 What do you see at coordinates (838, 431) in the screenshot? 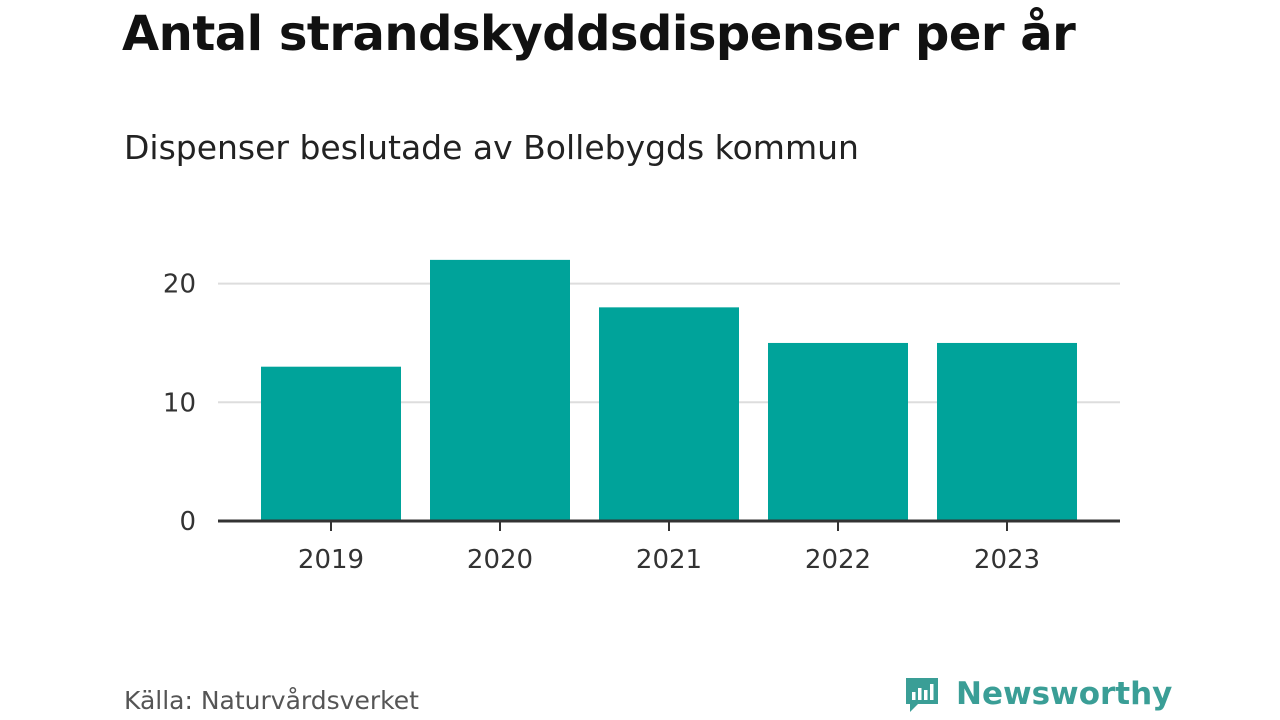
I see `bar-2022` at bounding box center [838, 431].